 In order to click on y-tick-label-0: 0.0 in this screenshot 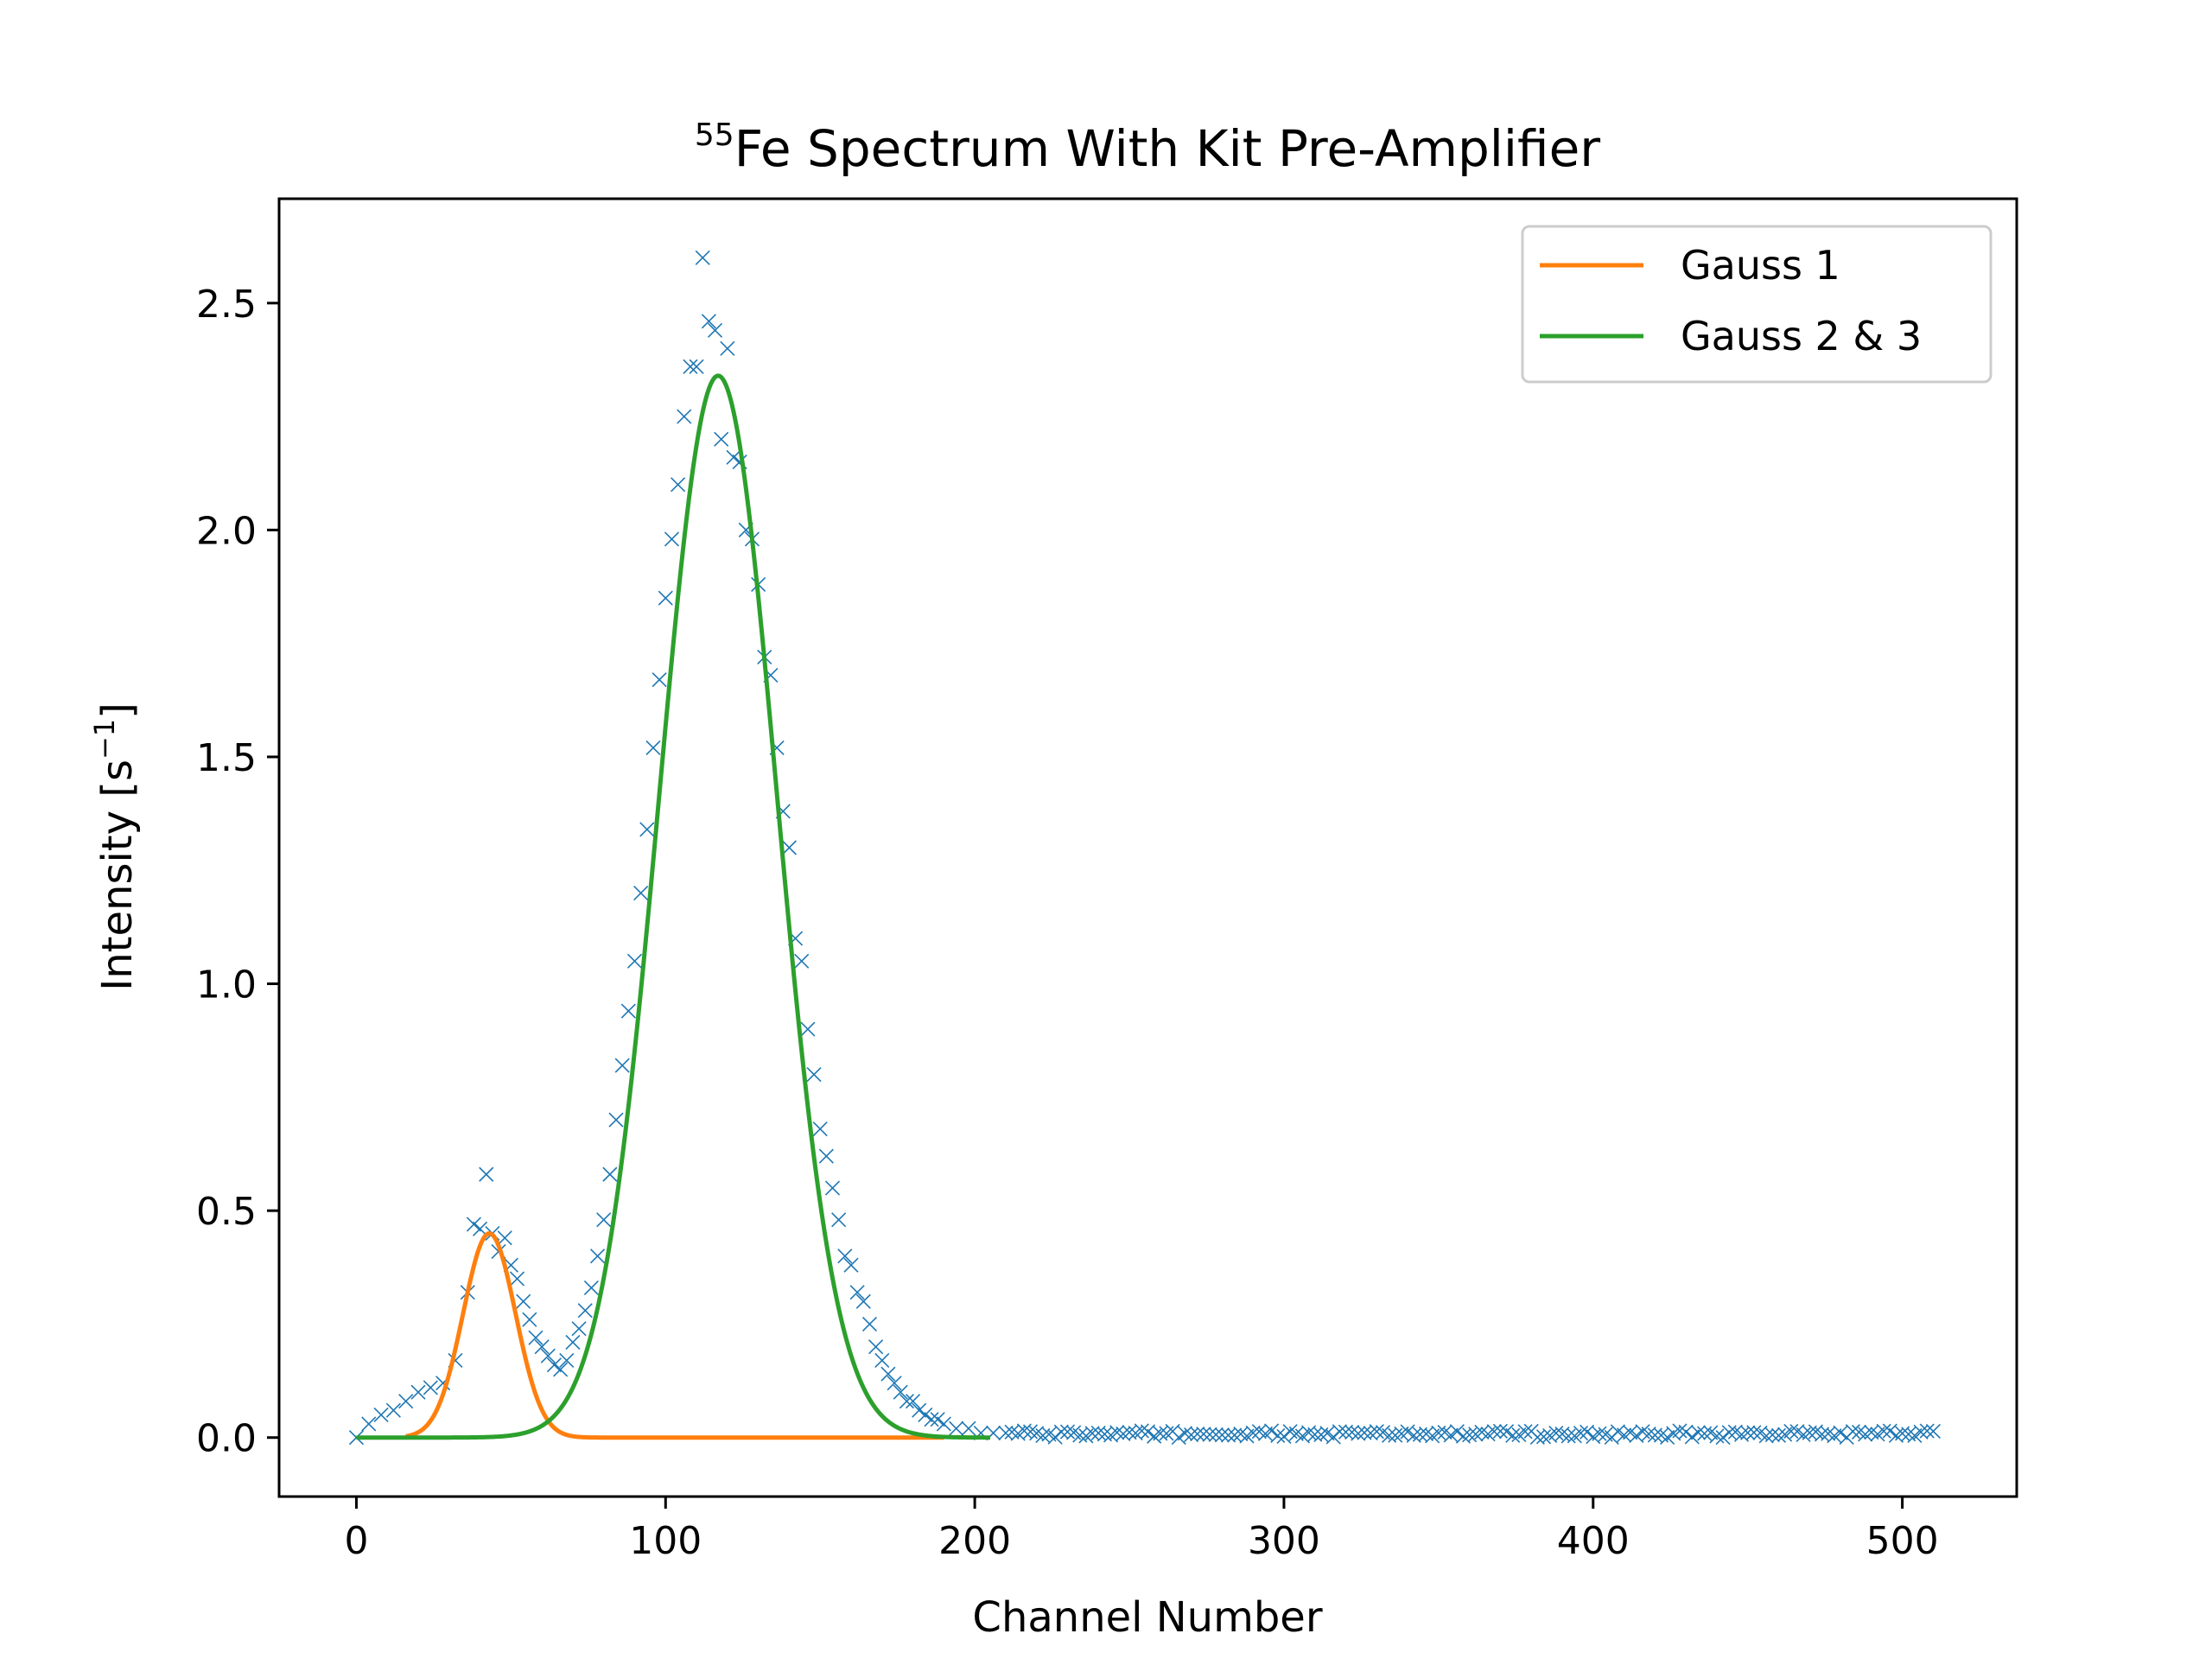, I will do `click(226, 1439)`.